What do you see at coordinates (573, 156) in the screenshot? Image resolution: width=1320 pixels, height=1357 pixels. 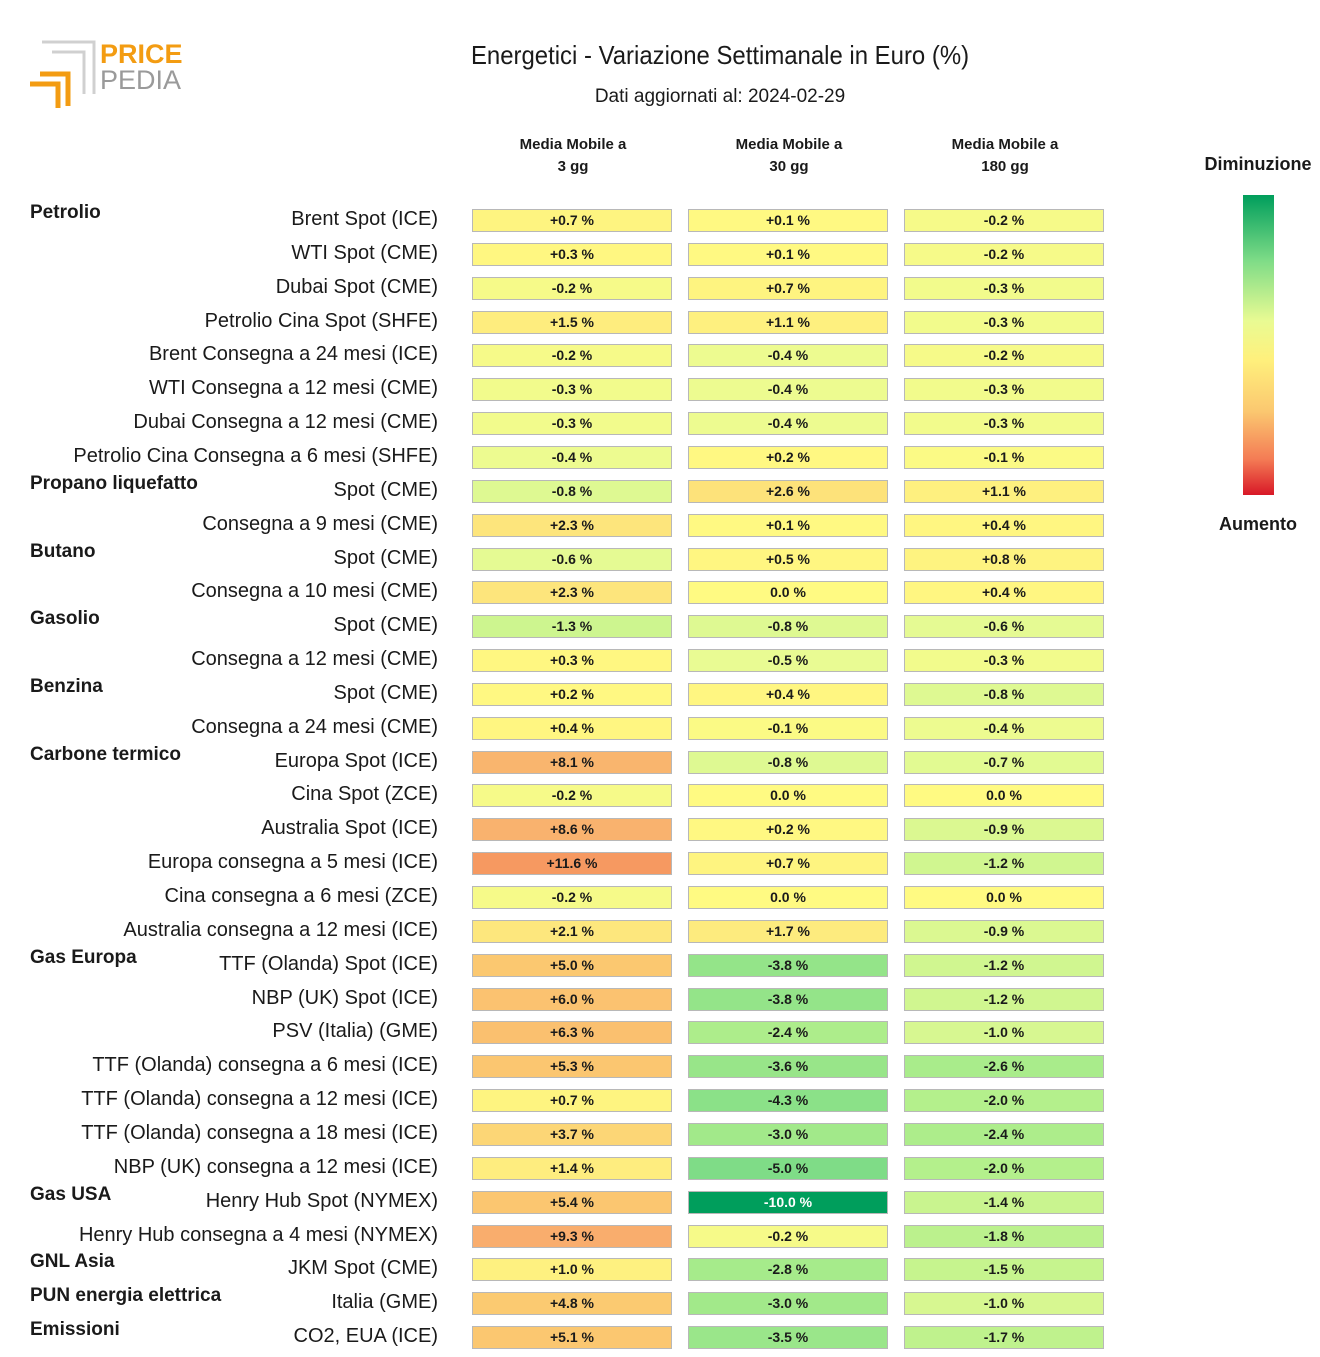 I see `column-header-3gg: Media Mobile a 3 gg` at bounding box center [573, 156].